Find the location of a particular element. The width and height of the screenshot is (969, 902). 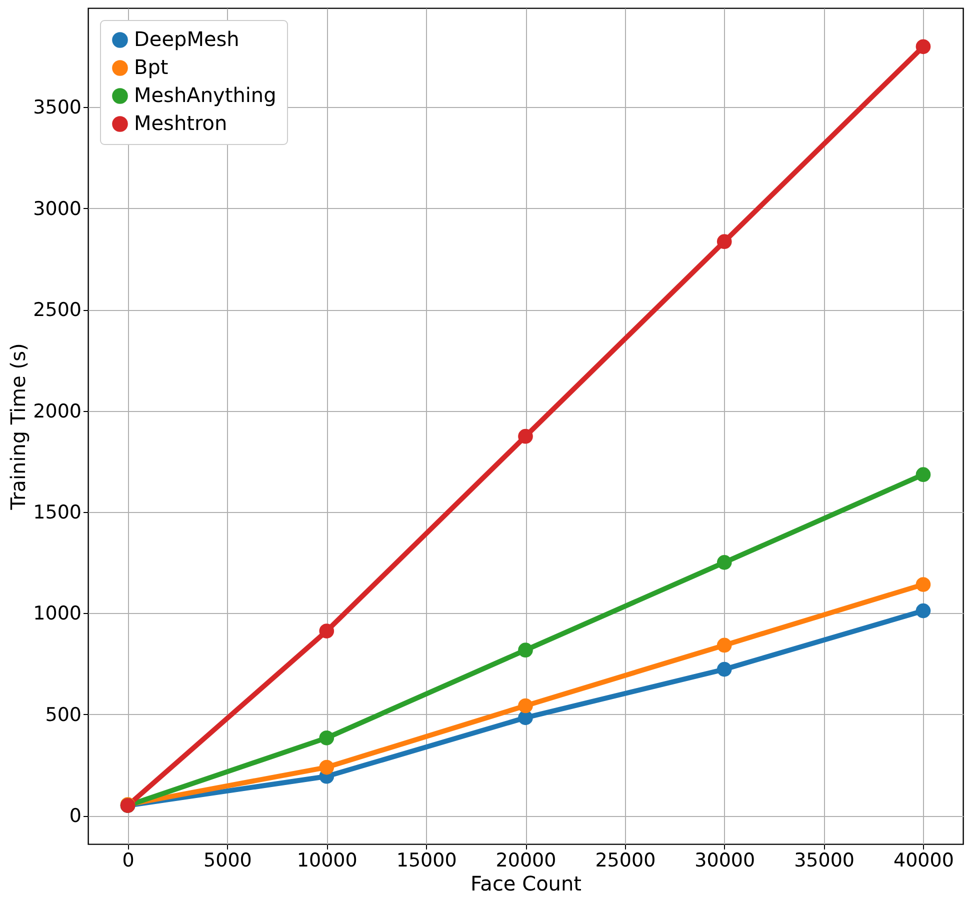

y-tick-label: 3500 is located at coordinates (57, 107).